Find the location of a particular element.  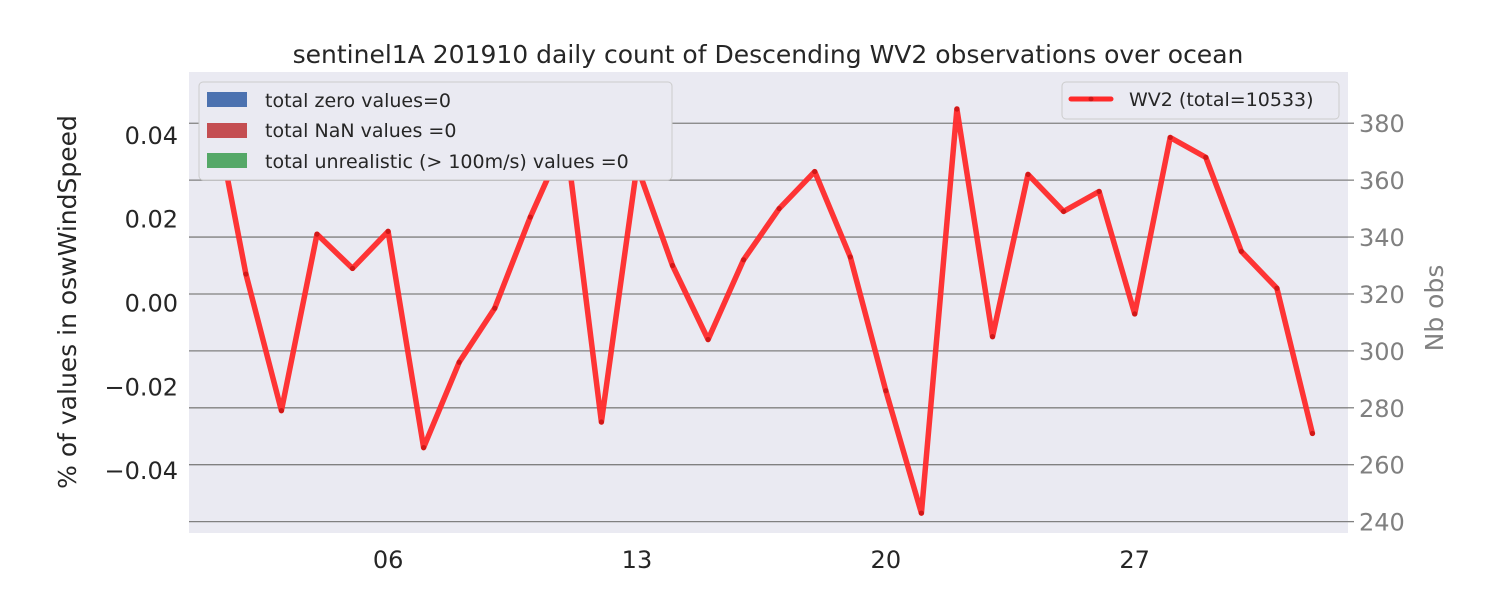

left-tick-label: −0.04 is located at coordinates (141, 471).